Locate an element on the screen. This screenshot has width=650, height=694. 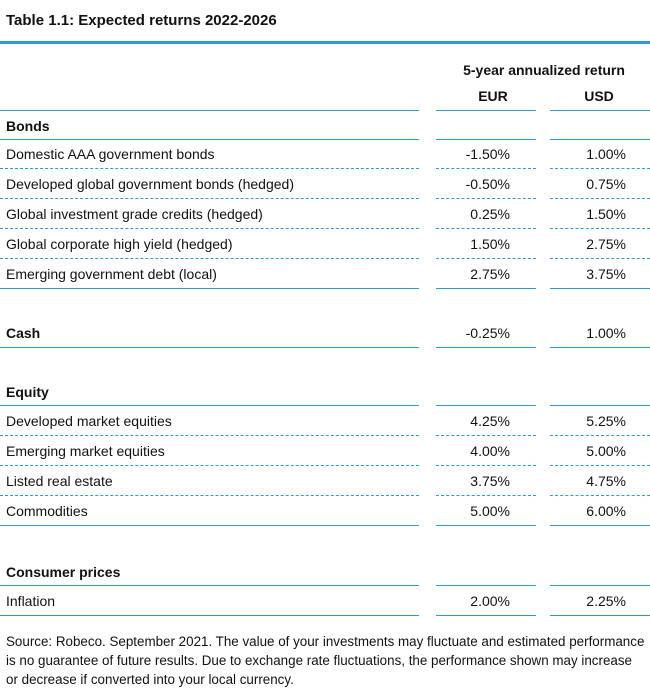
row-label: Emerging government debt (local) is located at coordinates (111, 274).